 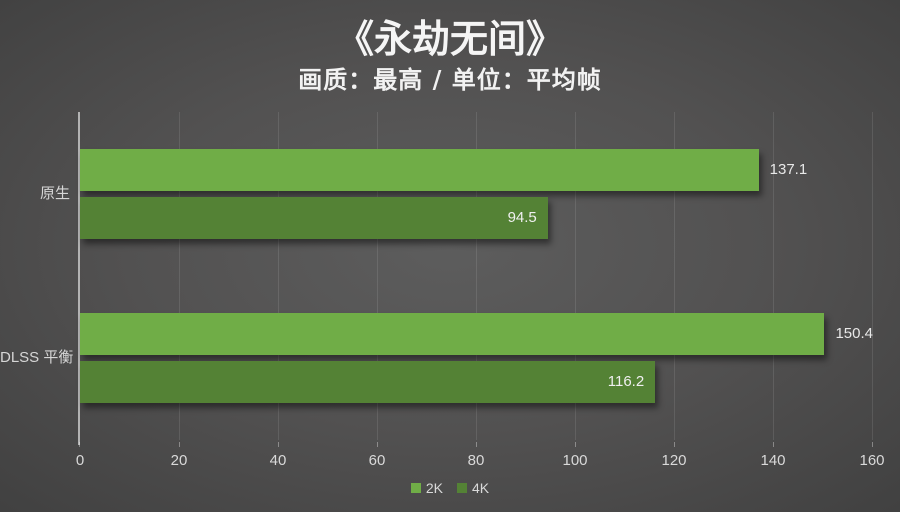 What do you see at coordinates (80, 460) in the screenshot?
I see `axis-tick-label: 0` at bounding box center [80, 460].